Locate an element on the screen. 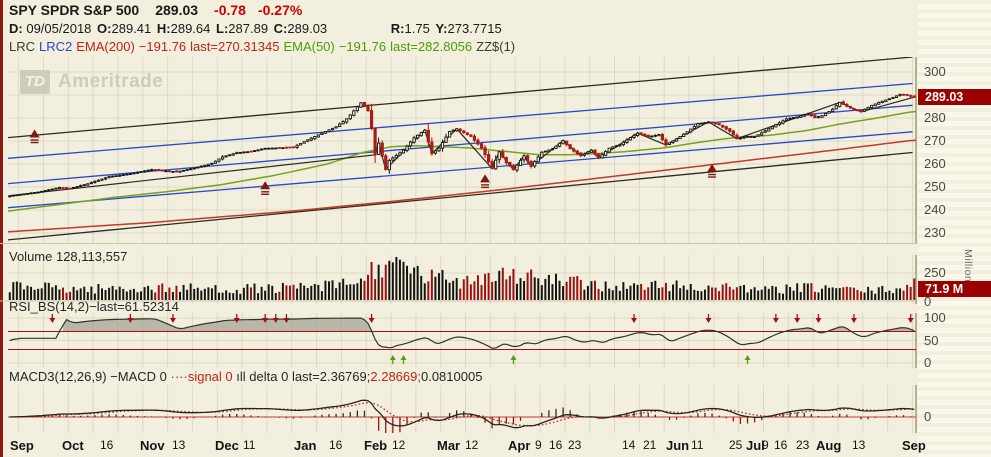  td-ameritrade-watermark: TD Ameritrade is located at coordinates (91, 82).